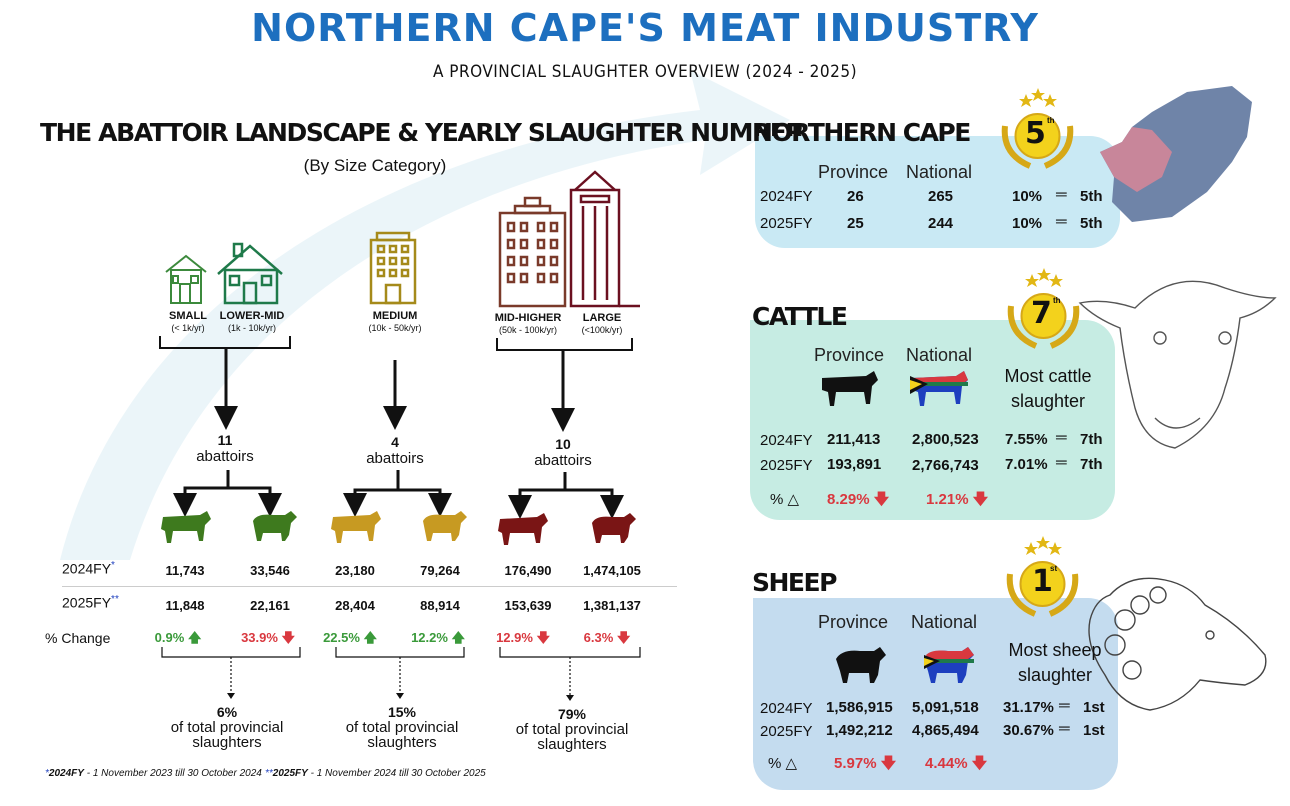 This screenshot has height=806, width=1290. What do you see at coordinates (786, 708) in the screenshot?
I see `sheep-row-fy: 2024FY` at bounding box center [786, 708].